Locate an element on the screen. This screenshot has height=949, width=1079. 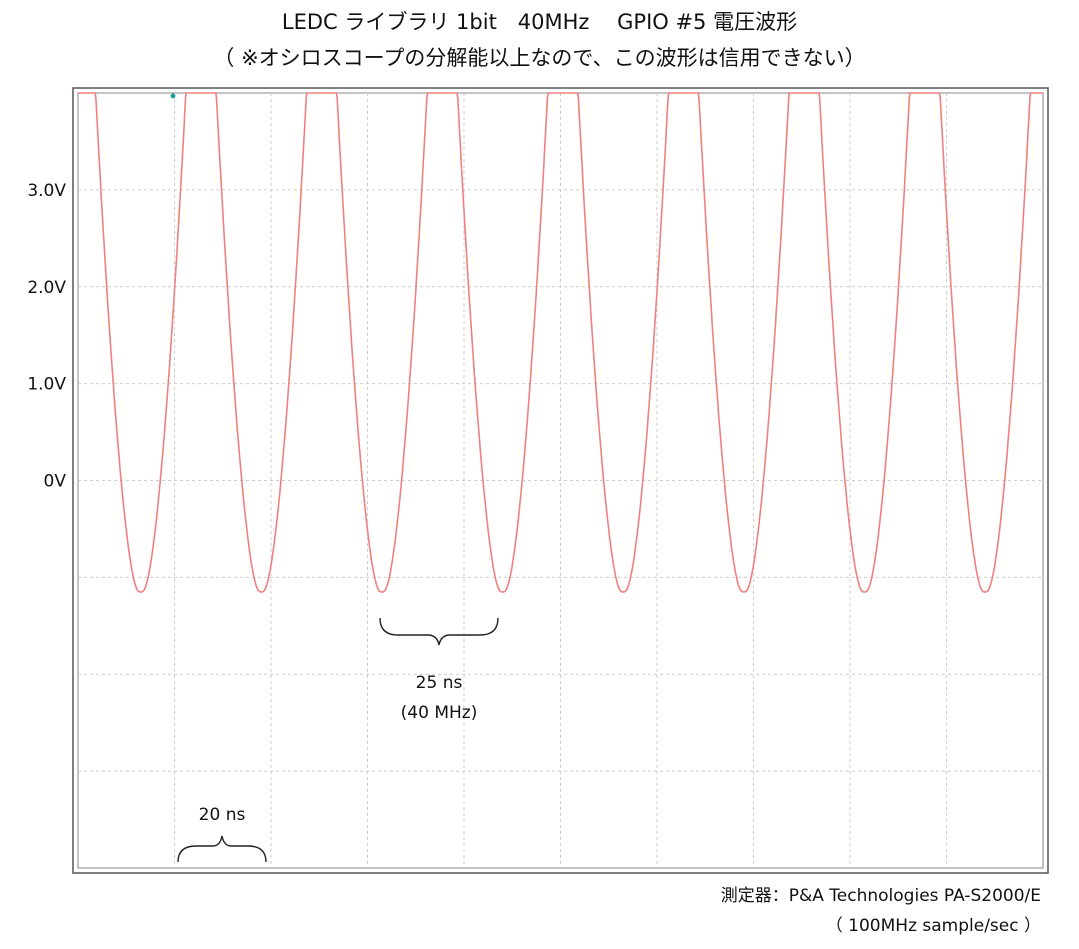
division-label: 20 ns is located at coordinates (222, 815).